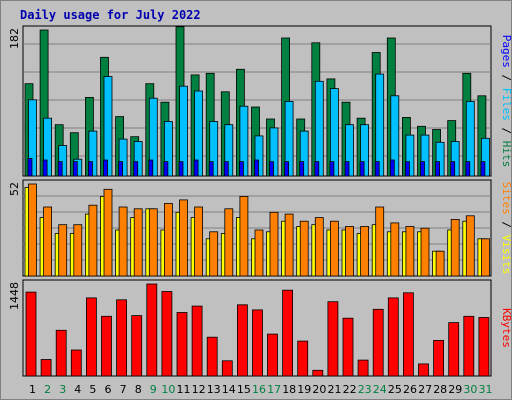  What do you see at coordinates (77, 389) in the screenshot?
I see `x-tick-label: 4` at bounding box center [77, 389].